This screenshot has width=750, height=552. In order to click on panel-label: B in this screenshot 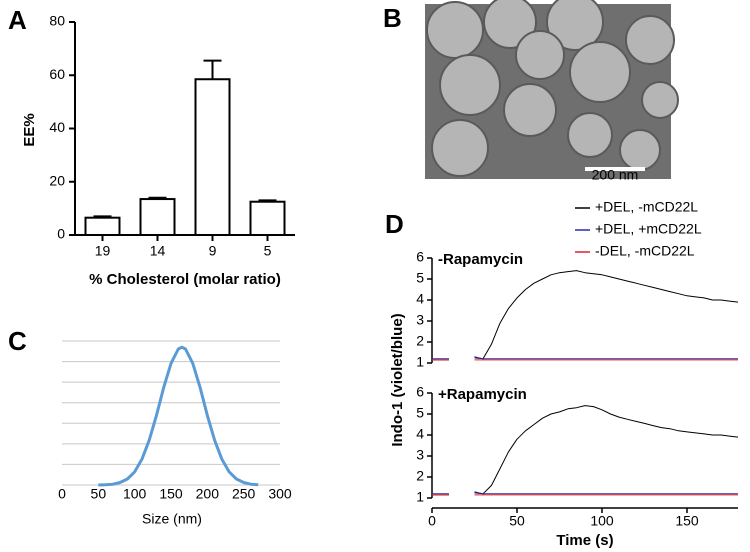, I will do `click(392, 18)`.